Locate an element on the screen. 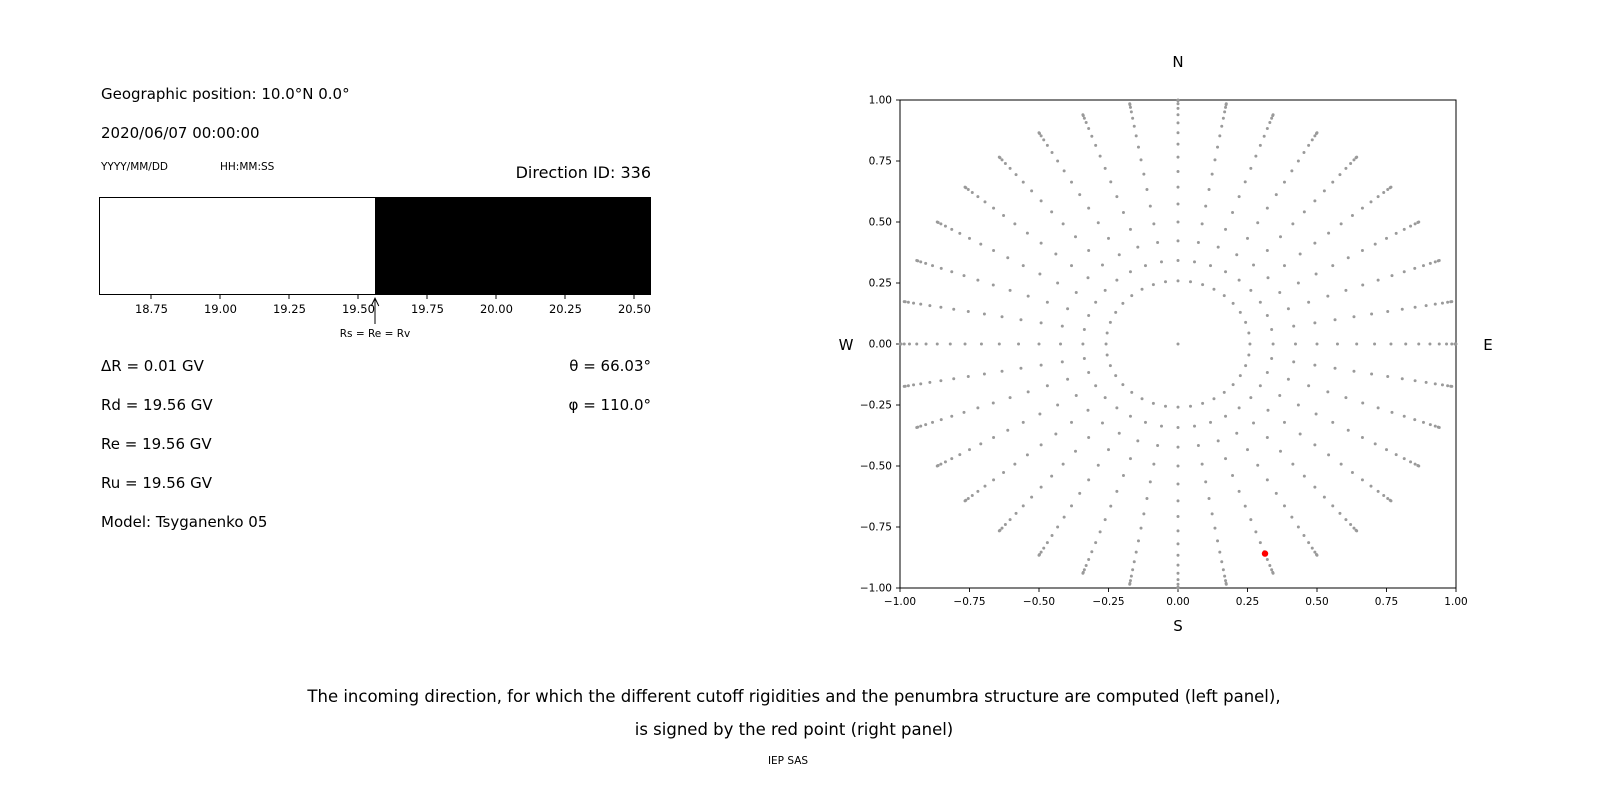 The width and height of the screenshot is (1600, 800). penumbra-arrow-label: Rs = Re = Rv is located at coordinates (375, 334).